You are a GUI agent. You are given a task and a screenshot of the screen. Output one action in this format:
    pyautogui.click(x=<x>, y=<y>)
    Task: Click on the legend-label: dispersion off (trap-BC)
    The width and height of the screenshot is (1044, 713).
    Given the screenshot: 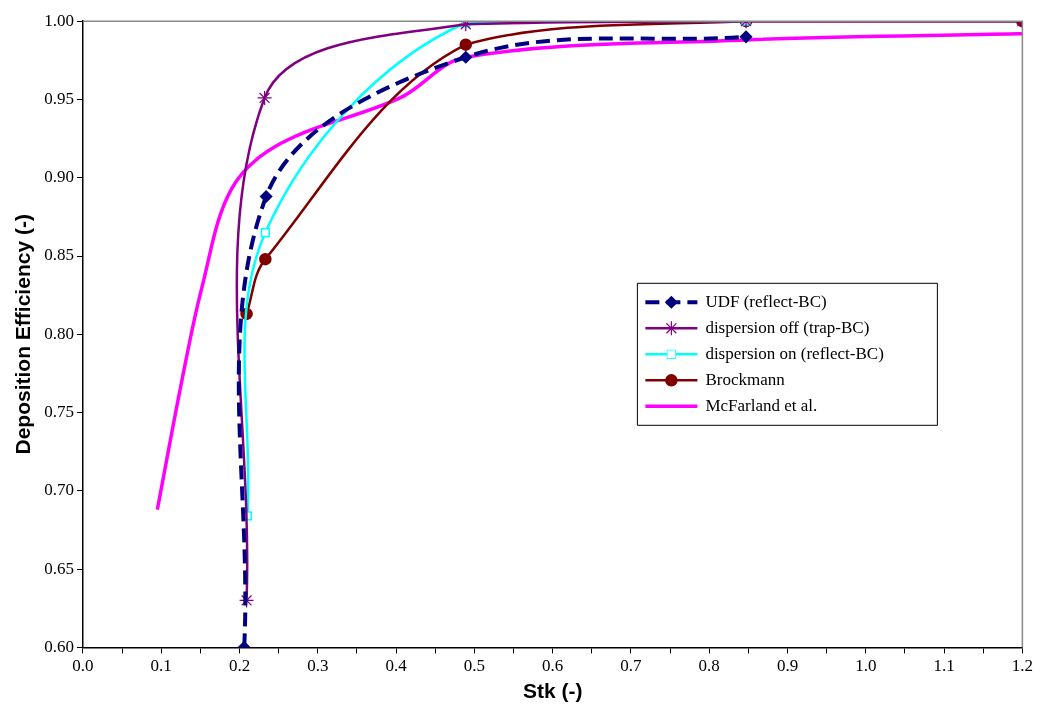 What is the action you would take?
    pyautogui.click(x=787, y=327)
    